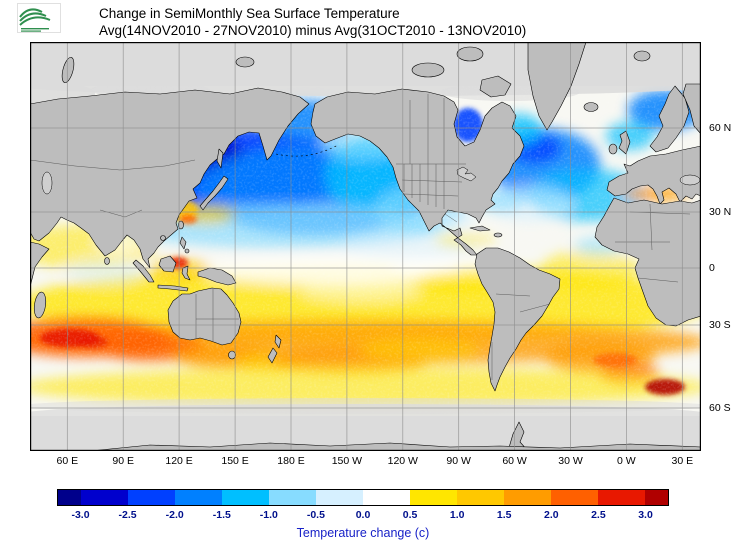 The height and width of the screenshot is (560, 755). I want to click on lat-label: 60 N, so click(720, 128).